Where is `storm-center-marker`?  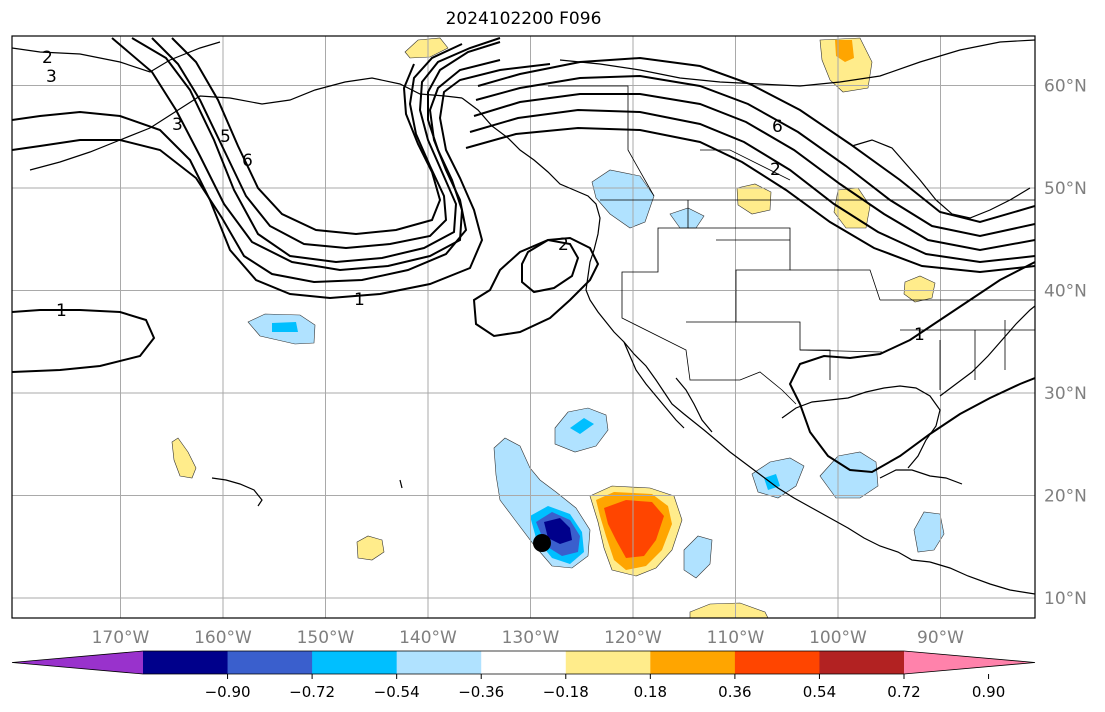
storm-center-marker is located at coordinates (542, 543).